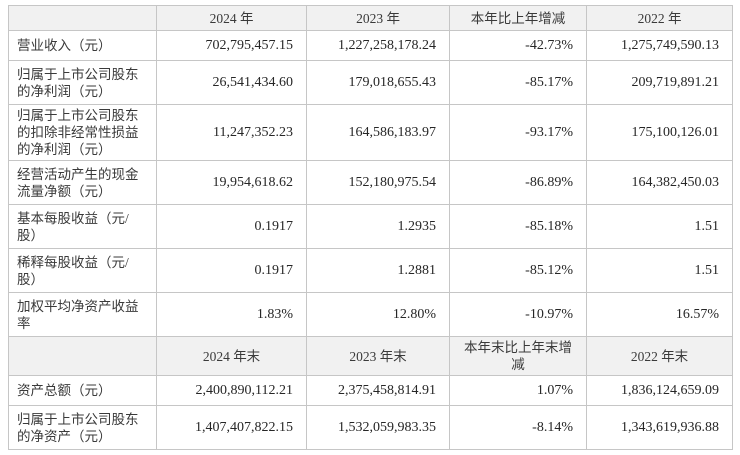 Image resolution: width=740 pixels, height=455 pixels. I want to click on cell-value: 2,375,458,814.91, so click(378, 390).